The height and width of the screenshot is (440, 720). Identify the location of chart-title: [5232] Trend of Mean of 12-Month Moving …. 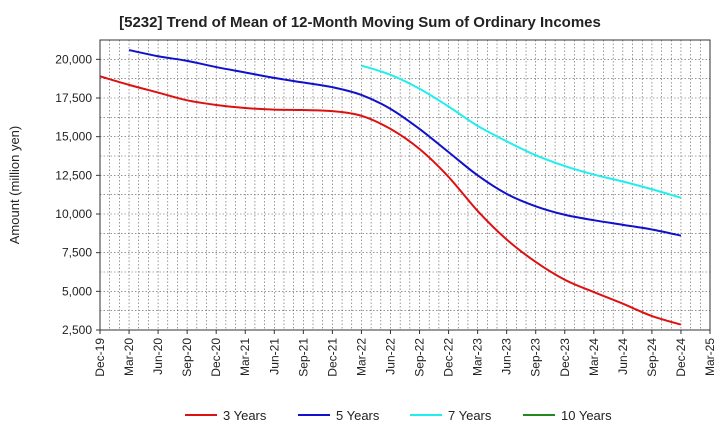
(360, 22).